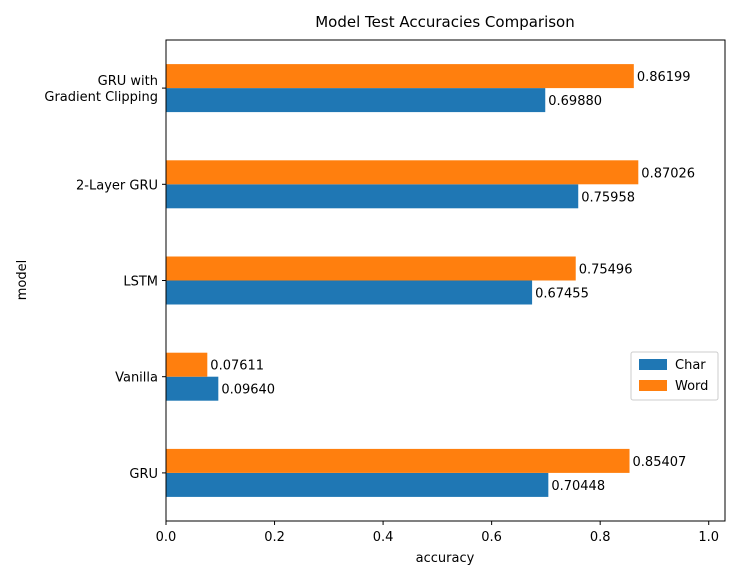 This screenshot has width=740, height=584. I want to click on bar-value-label: 0.75496, so click(606, 270).